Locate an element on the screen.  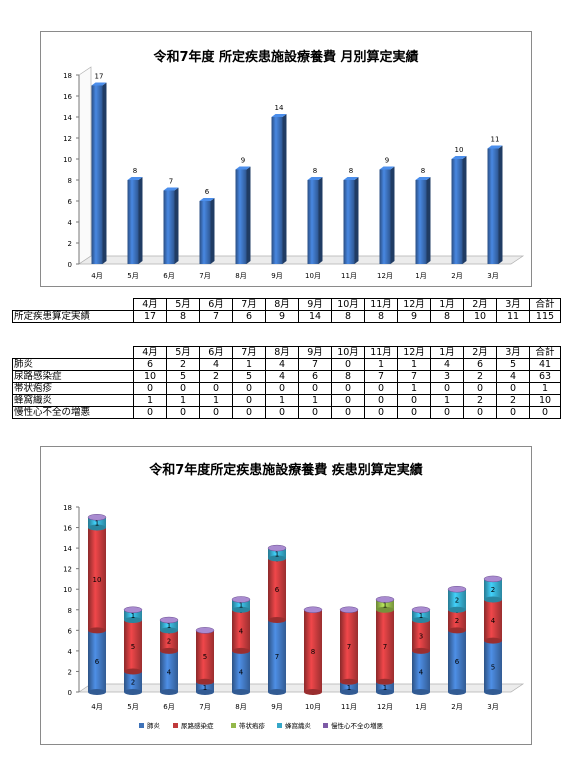
table-row: 所定疾患算定実績 17 8 7 6 9 14 8 8 9 8 10 11 115 is located at coordinates (286, 316).